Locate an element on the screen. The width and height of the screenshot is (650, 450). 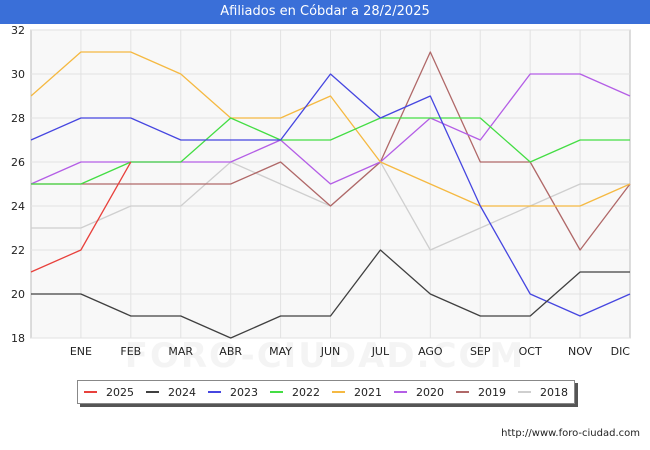
legend-label: 2023 is located at coordinates (244, 392).